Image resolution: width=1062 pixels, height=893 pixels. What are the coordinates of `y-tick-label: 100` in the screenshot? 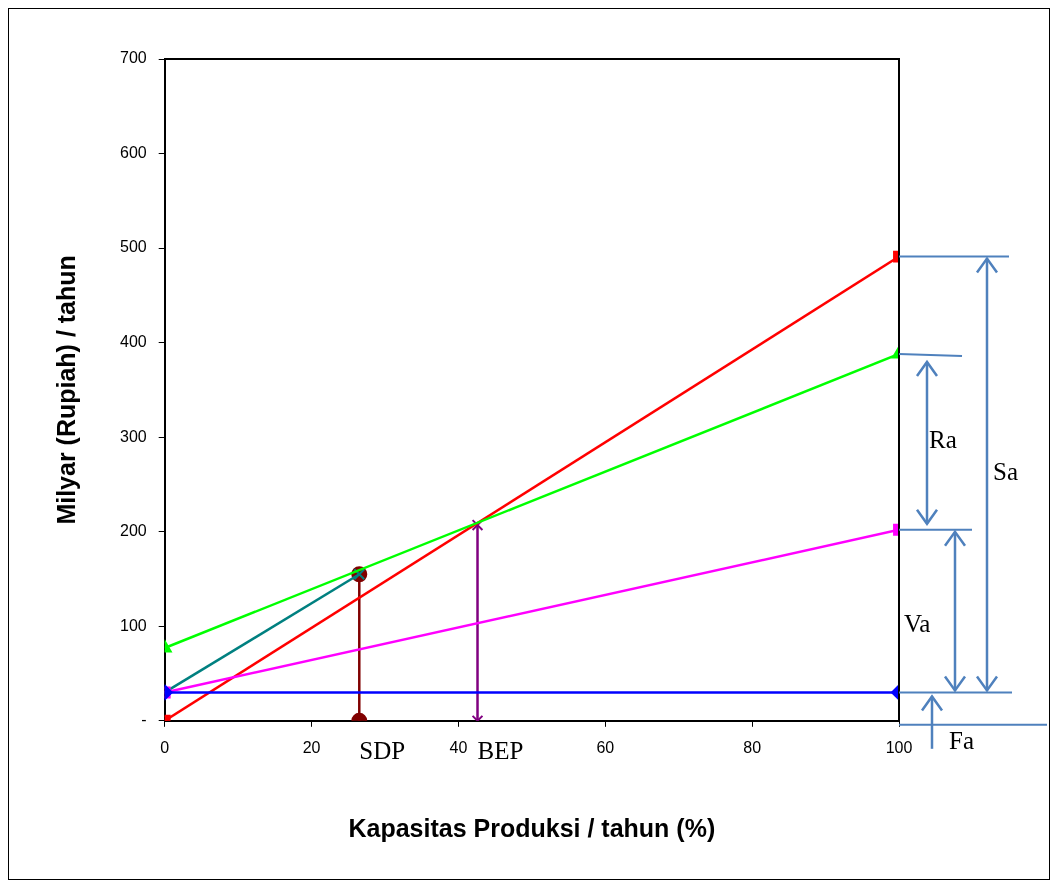 It's located at (133, 625).